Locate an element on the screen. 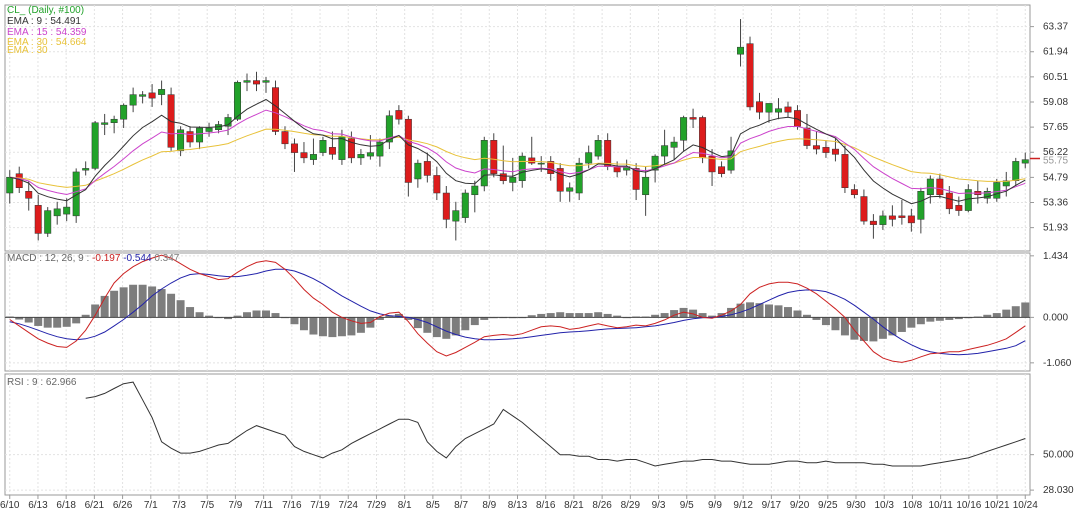 This screenshot has height=516, width=1080. x-tick-label: 6/26 is located at coordinates (123, 505).